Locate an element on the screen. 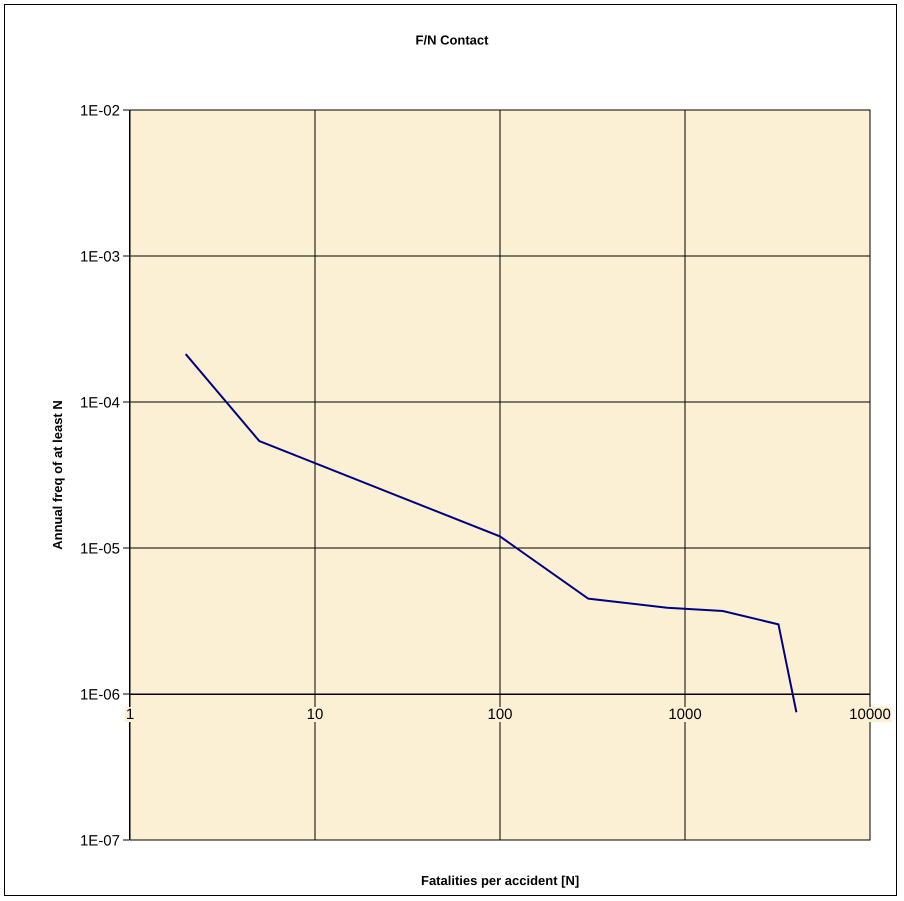  y-tick-label: 1E-05 is located at coordinates (100, 549).